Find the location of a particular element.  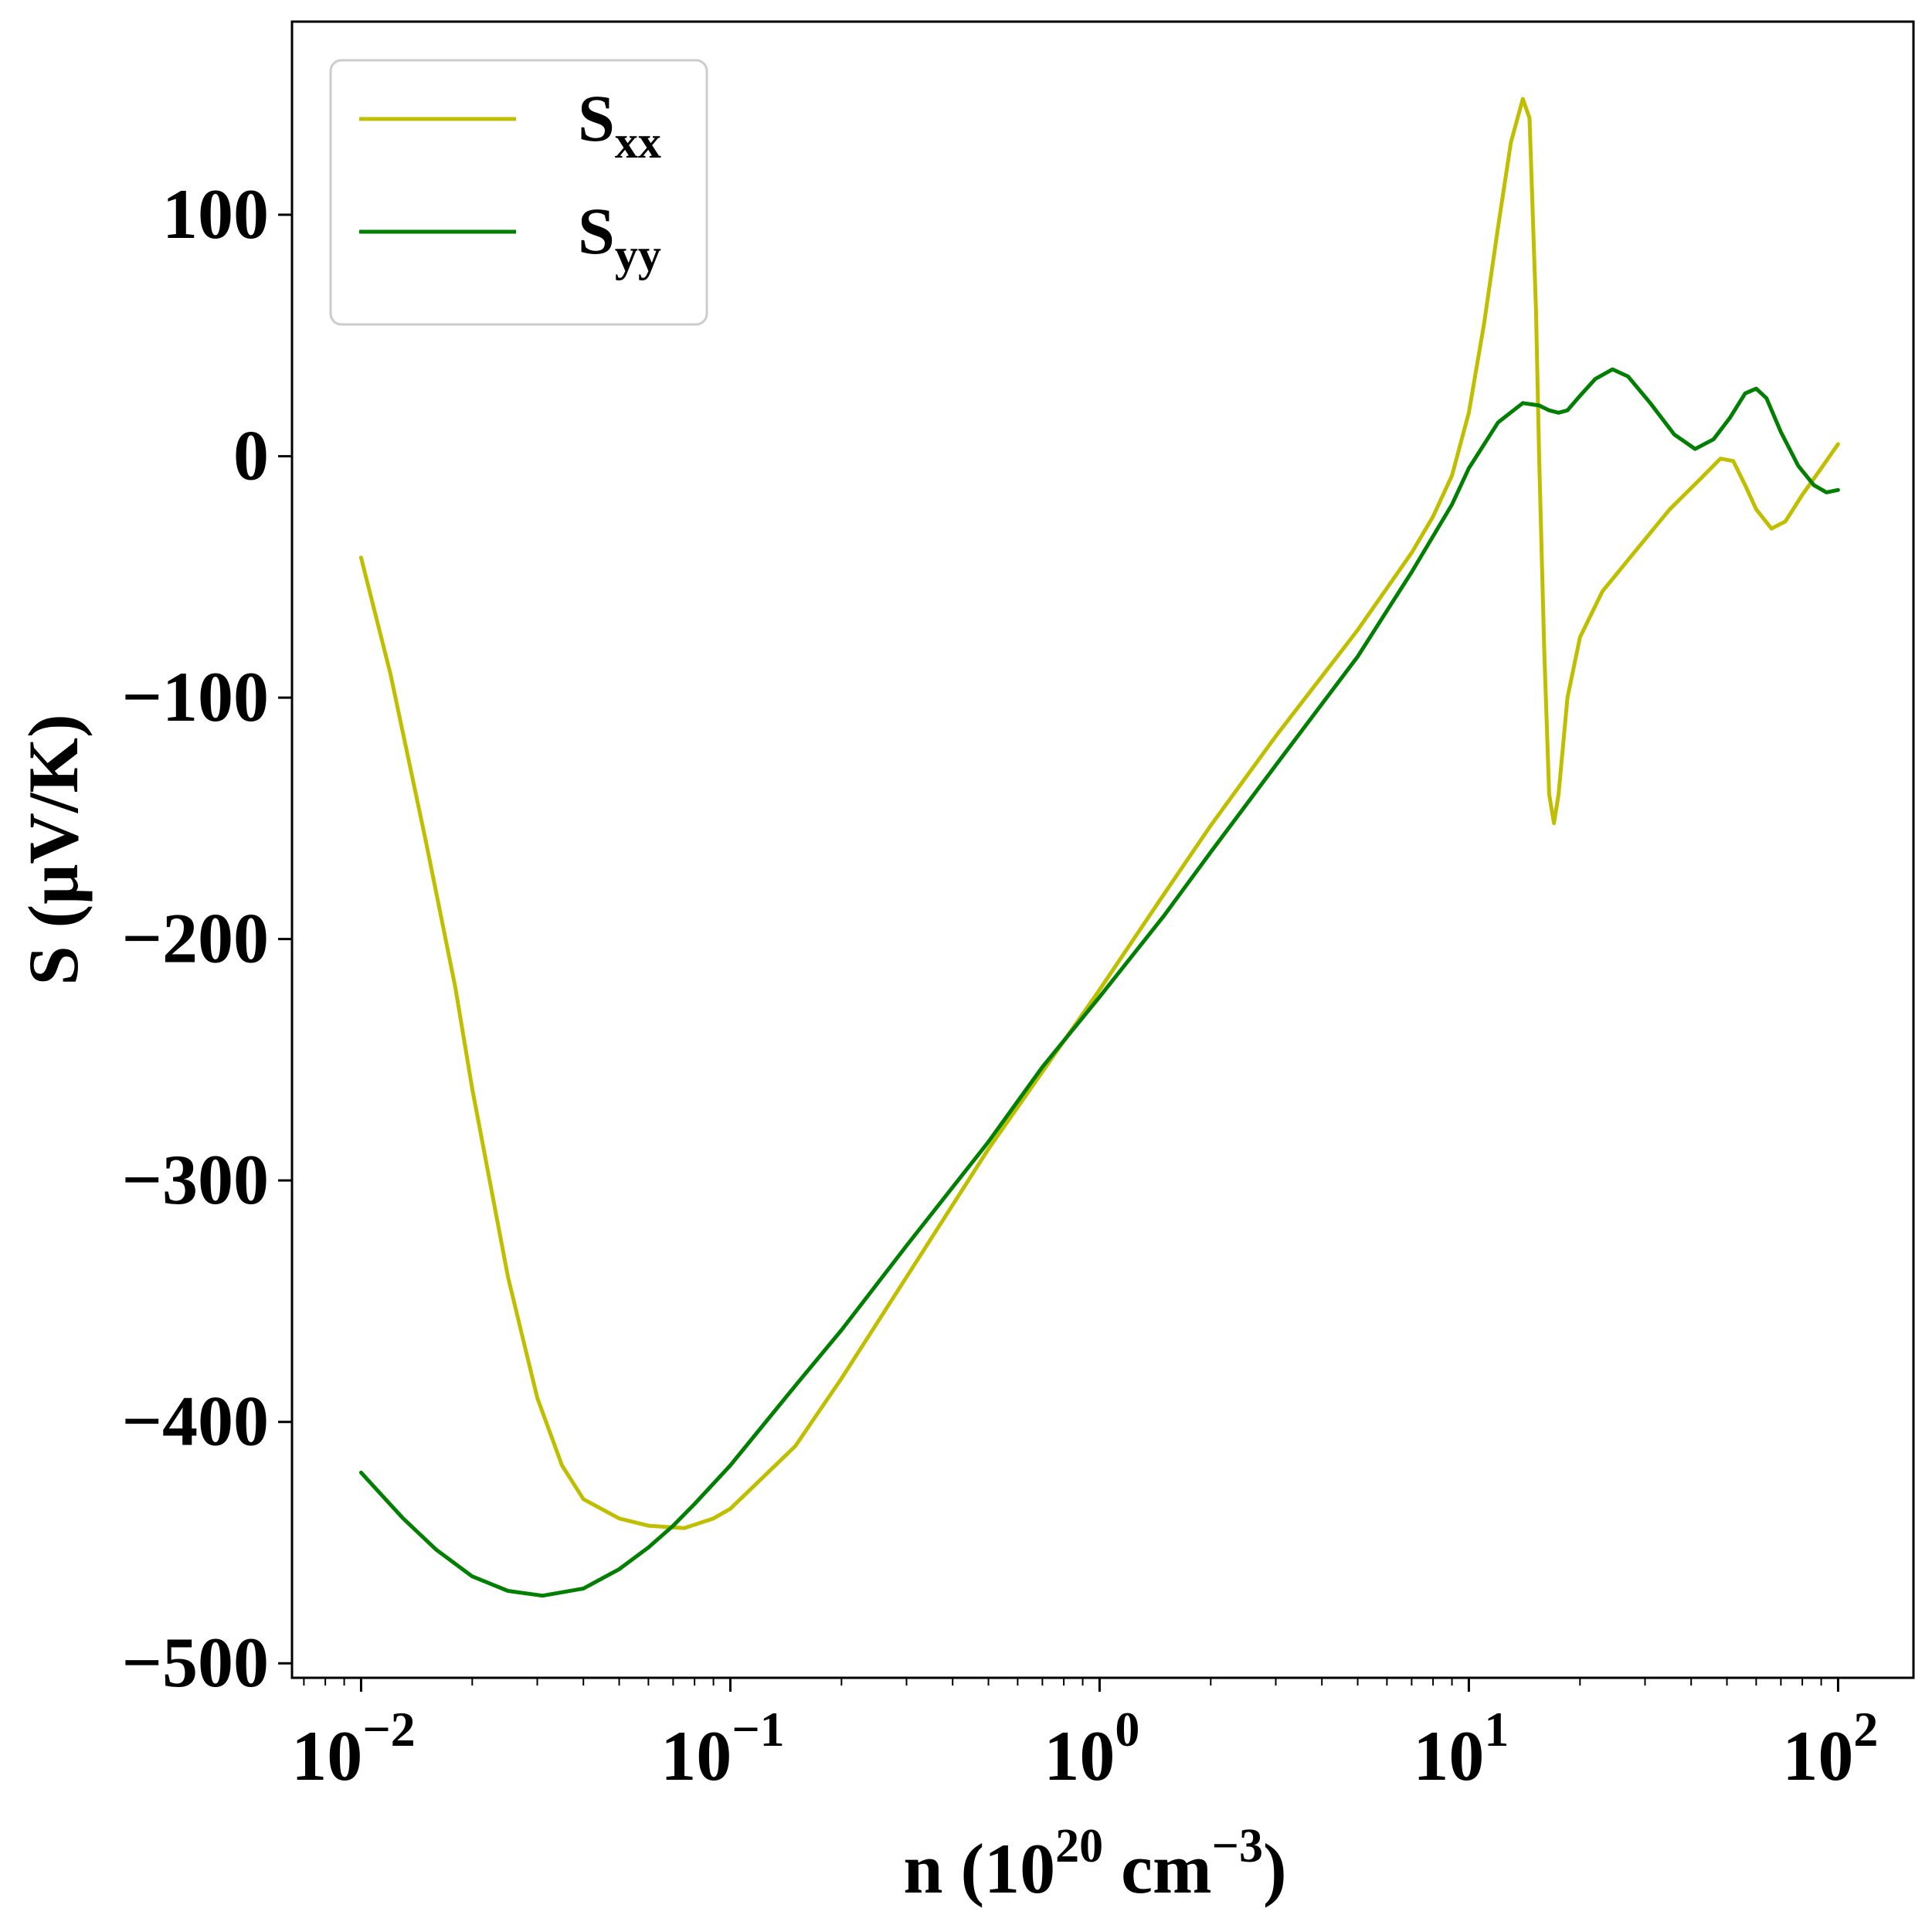

legend-label-syy-sub: yy is located at coordinates (638, 254).